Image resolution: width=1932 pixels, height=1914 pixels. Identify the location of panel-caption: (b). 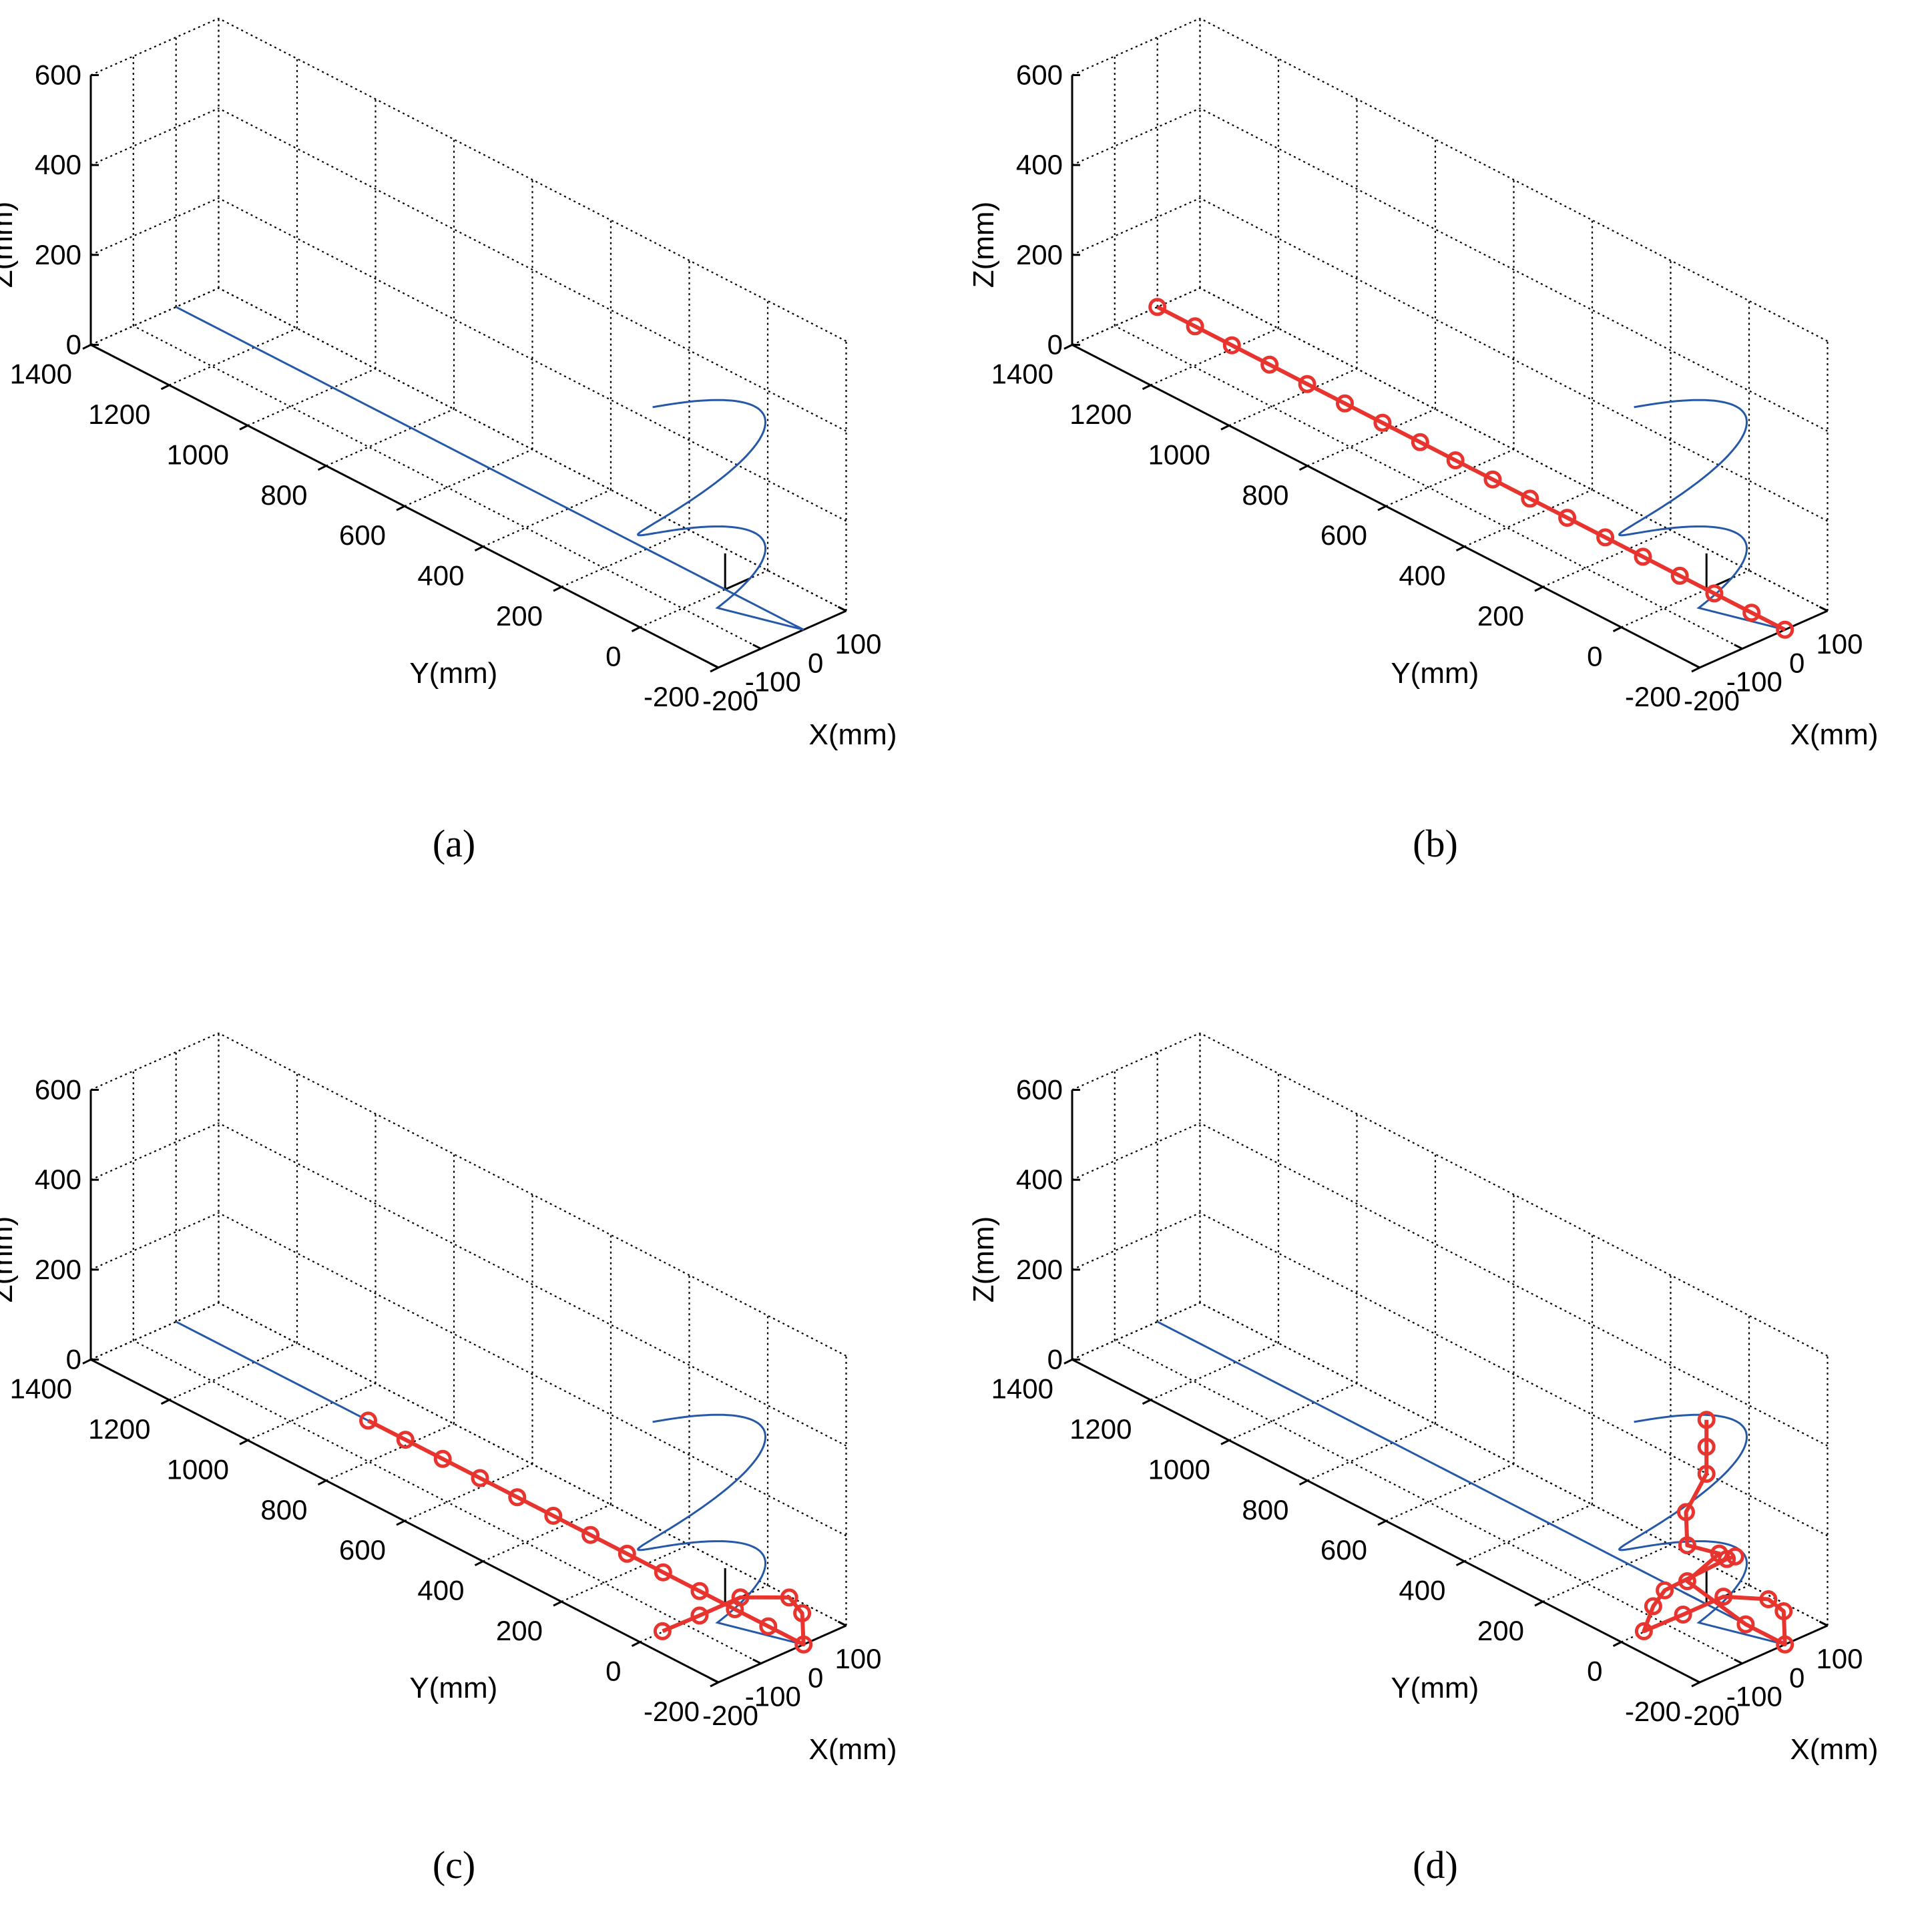
(1435, 843).